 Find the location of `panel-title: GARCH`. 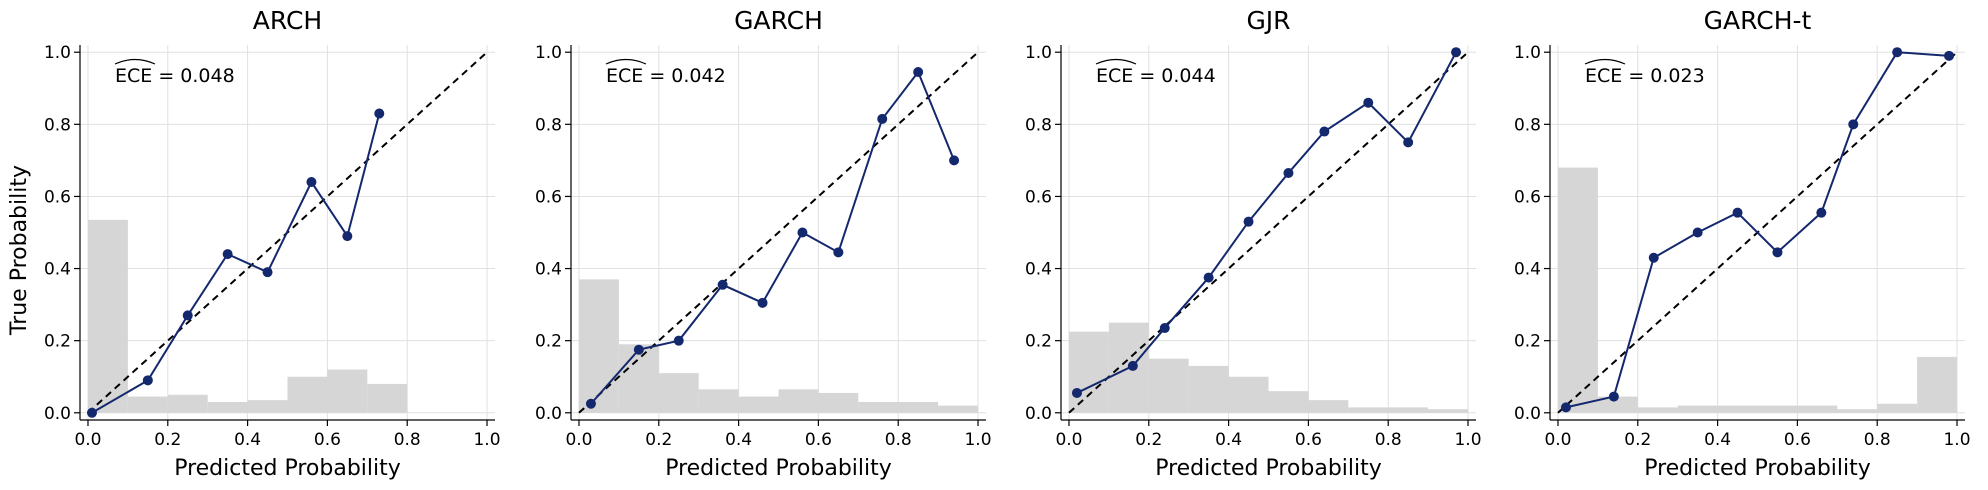

panel-title: GARCH is located at coordinates (778, 20).